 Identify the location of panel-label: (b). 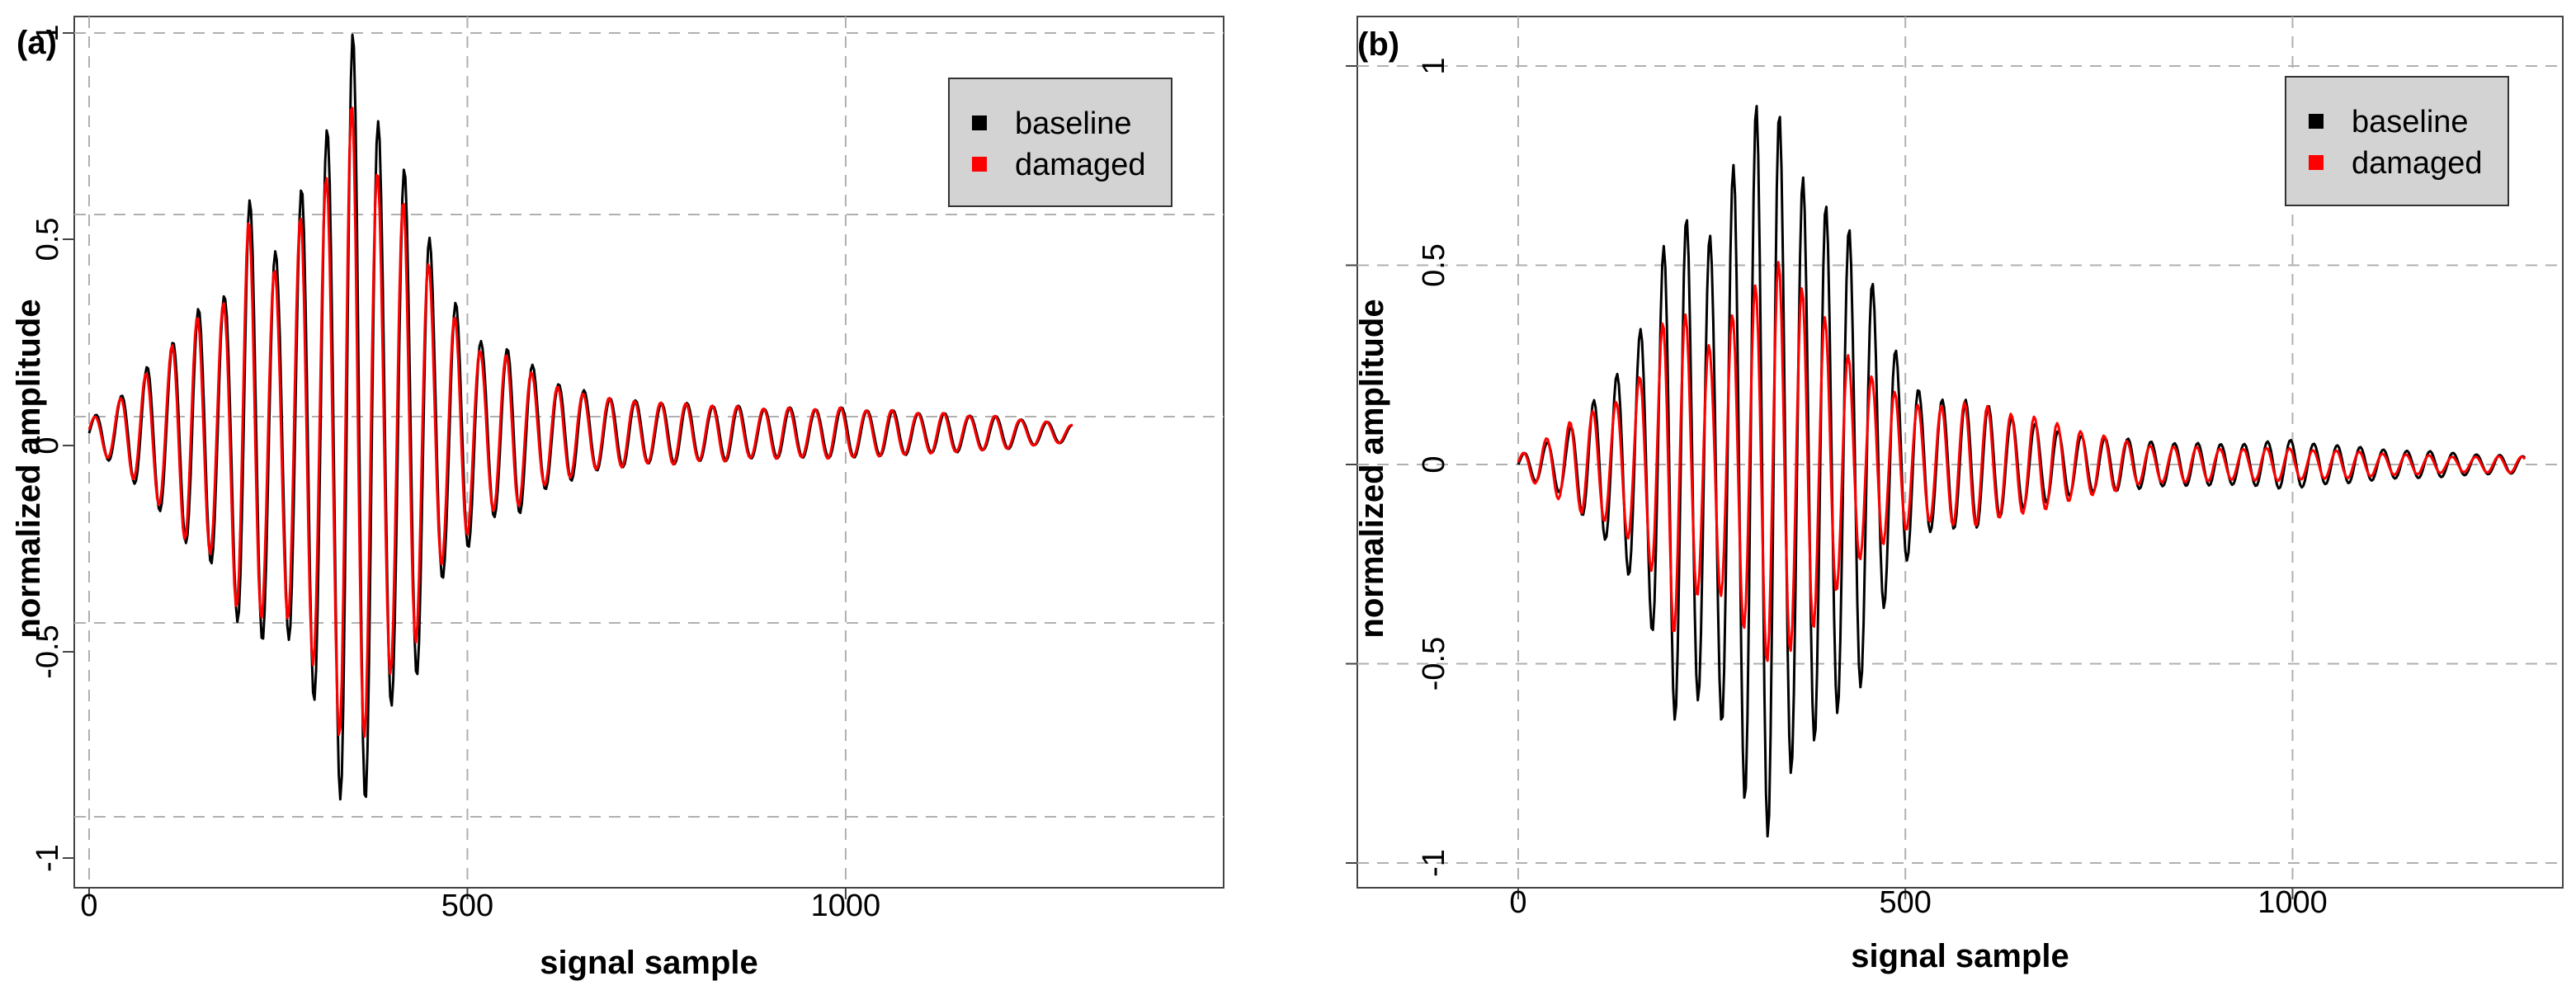
(1378, 44).